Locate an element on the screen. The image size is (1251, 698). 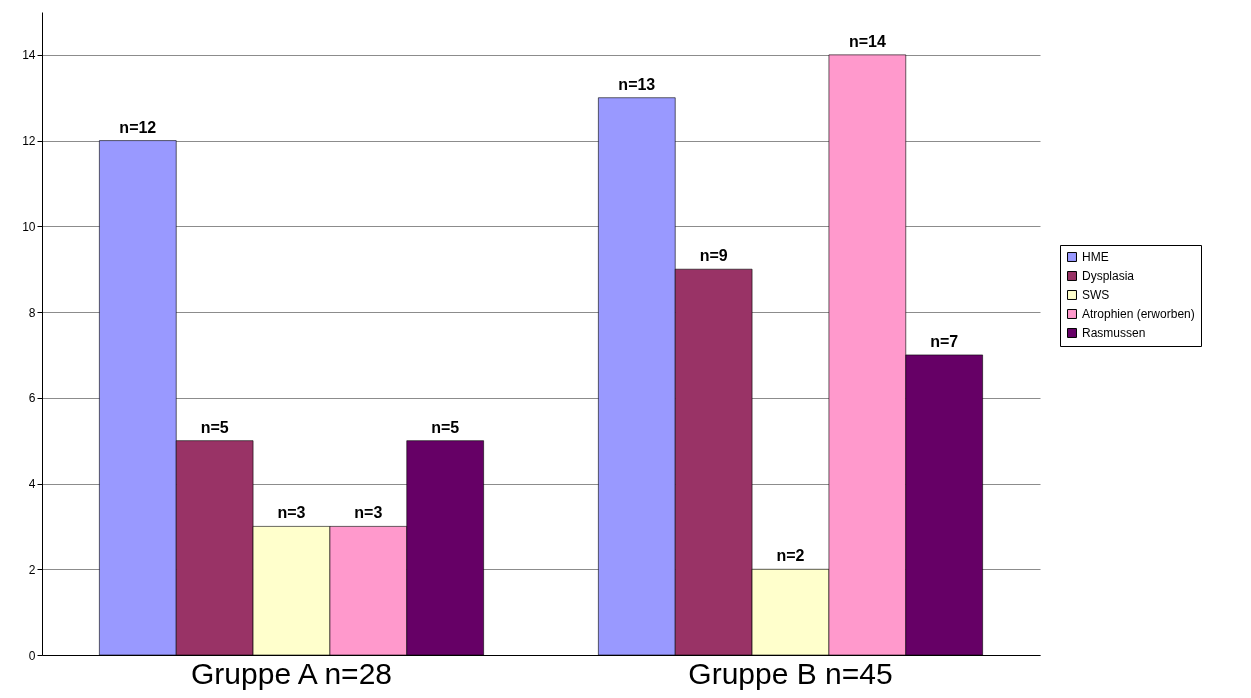
legend-label: Atrophien (erworben) is located at coordinates (1138, 314).